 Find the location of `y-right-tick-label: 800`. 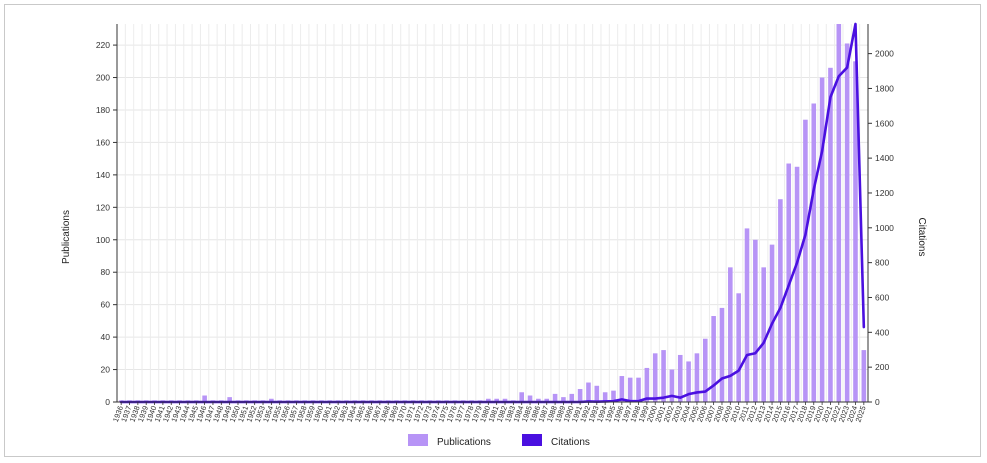

y-right-tick-label: 800 is located at coordinates (882, 263).